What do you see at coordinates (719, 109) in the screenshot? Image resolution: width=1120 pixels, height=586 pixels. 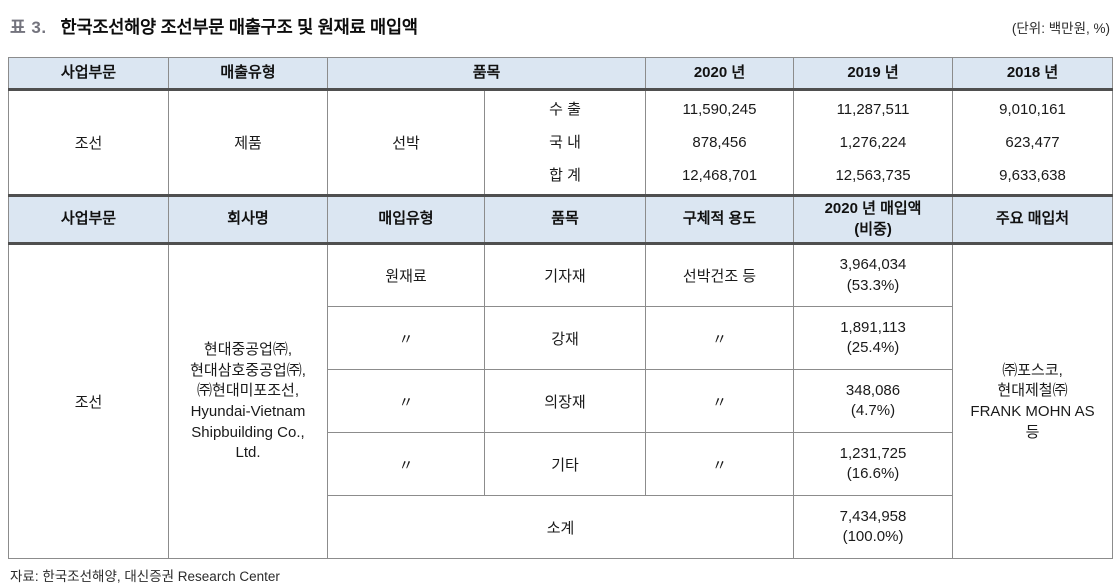 I see `value-export-2020: 11,590,245` at bounding box center [719, 109].